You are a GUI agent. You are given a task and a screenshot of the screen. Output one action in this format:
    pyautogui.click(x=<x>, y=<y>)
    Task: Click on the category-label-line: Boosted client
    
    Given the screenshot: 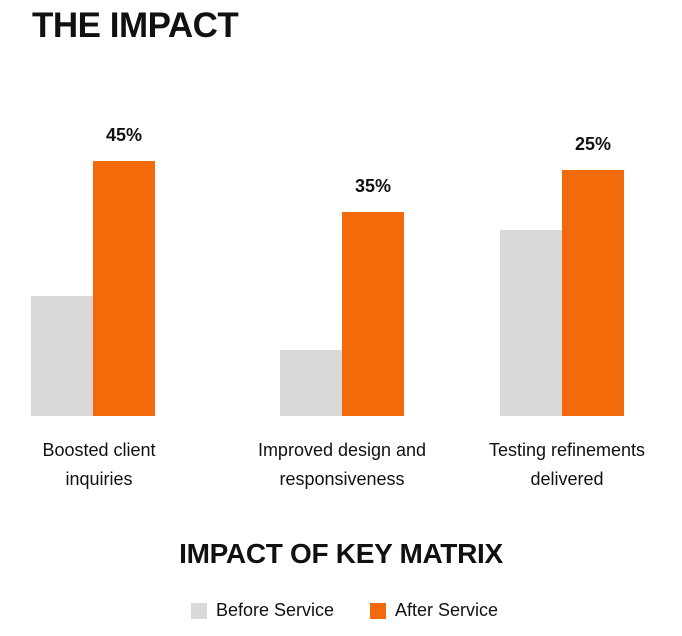 What is the action you would take?
    pyautogui.click(x=99, y=450)
    